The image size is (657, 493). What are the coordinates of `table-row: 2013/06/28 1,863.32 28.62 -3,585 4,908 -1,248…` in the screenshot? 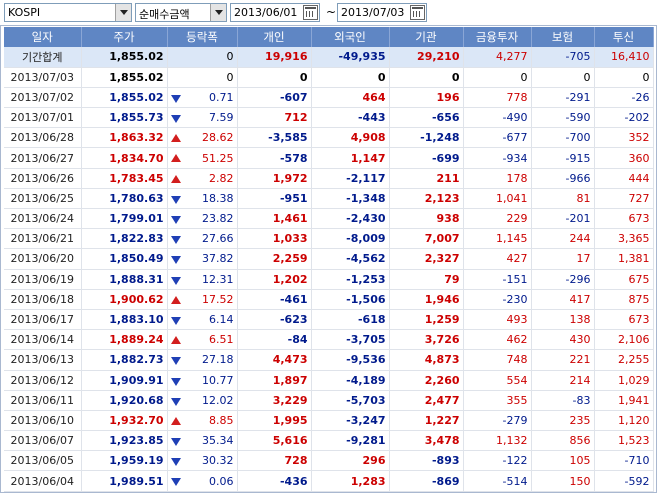 It's located at (329, 138).